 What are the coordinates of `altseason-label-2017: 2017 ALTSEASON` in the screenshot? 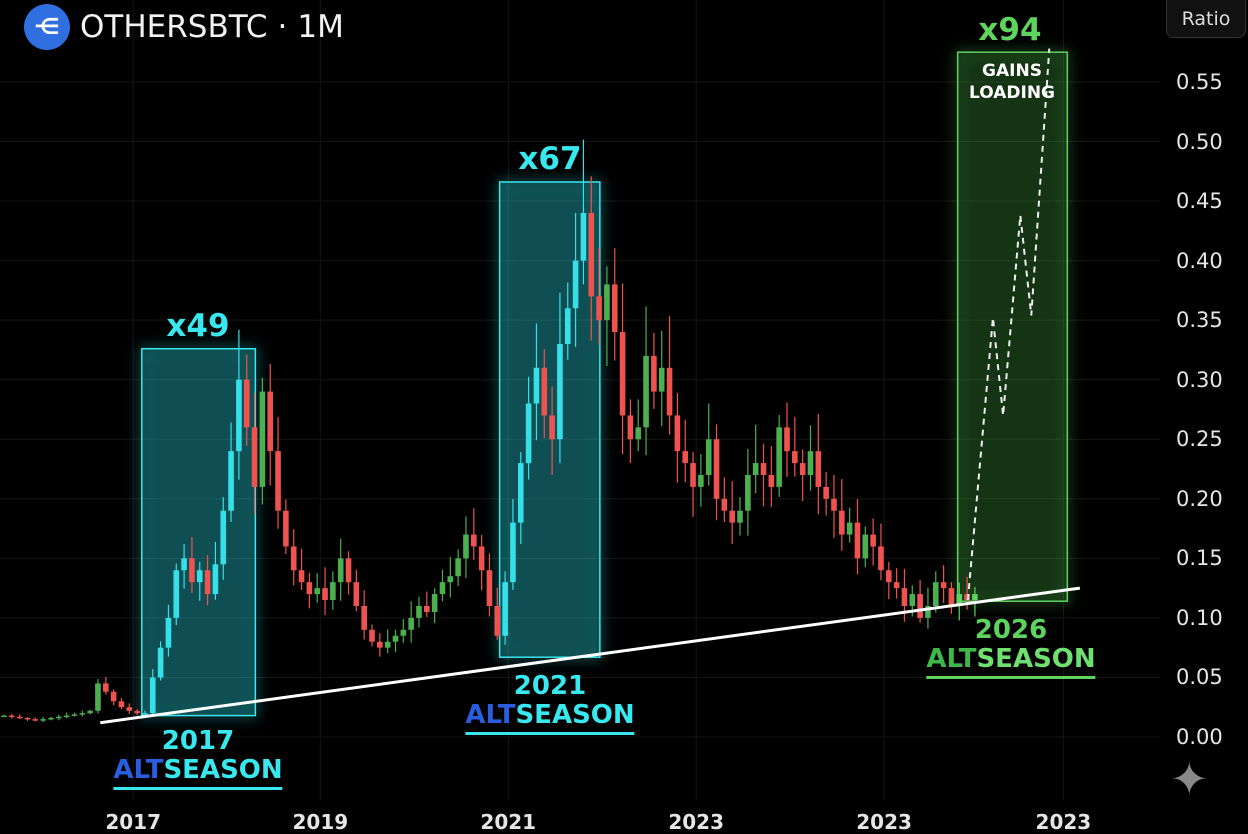 It's located at (198, 758).